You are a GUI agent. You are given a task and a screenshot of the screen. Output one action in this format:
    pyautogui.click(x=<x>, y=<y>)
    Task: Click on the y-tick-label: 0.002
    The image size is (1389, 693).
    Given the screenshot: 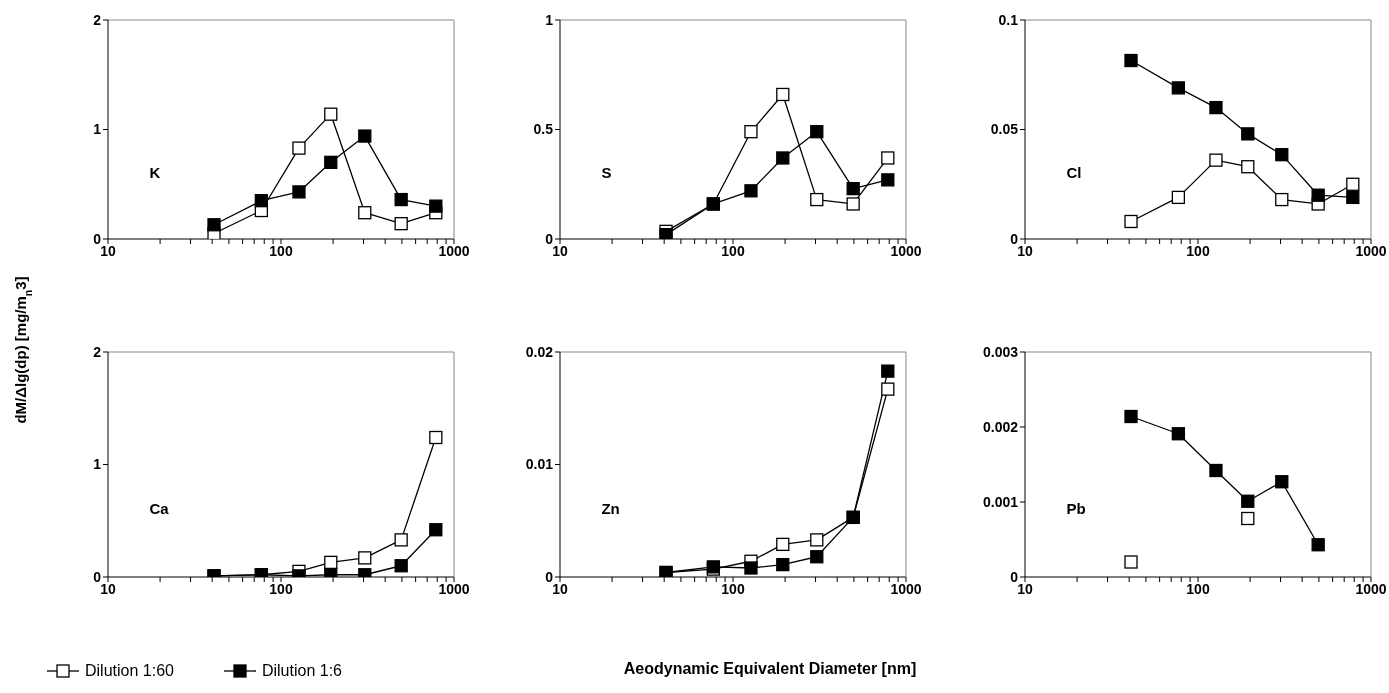 What is the action you would take?
    pyautogui.click(x=1000, y=426)
    